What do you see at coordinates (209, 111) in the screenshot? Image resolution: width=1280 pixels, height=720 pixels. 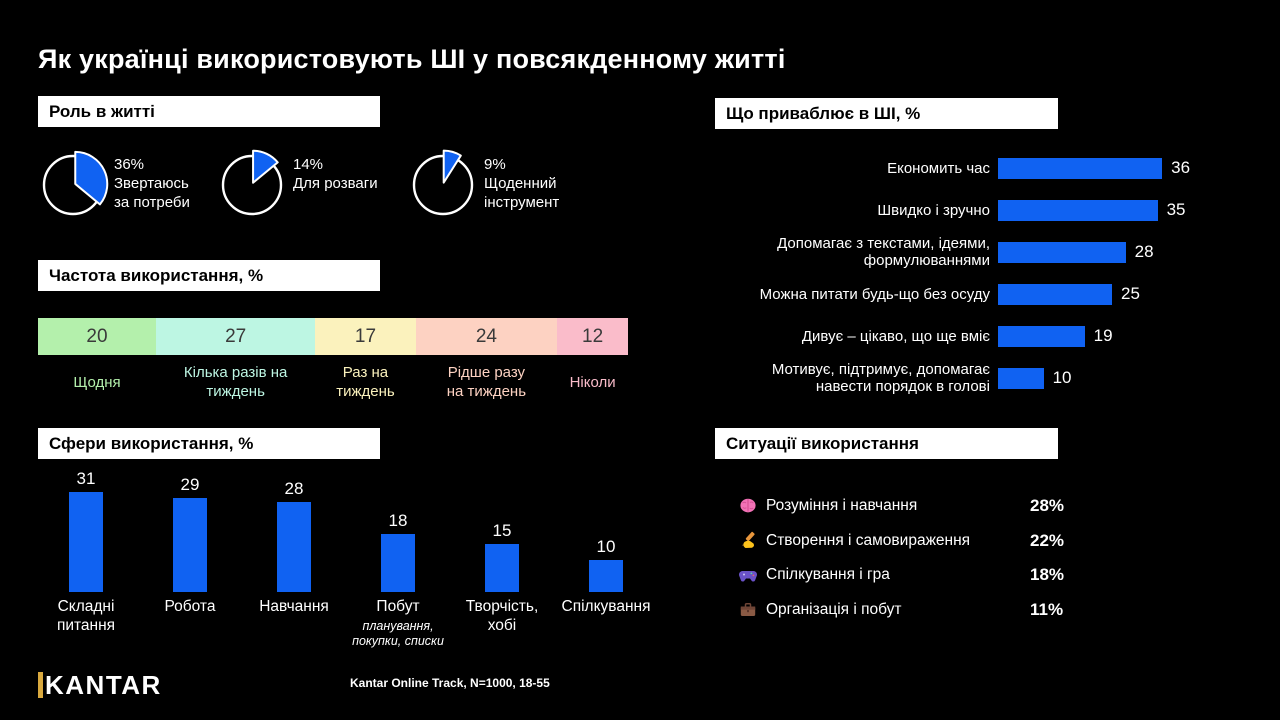 I see `section-header-role: Роль в житті` at bounding box center [209, 111].